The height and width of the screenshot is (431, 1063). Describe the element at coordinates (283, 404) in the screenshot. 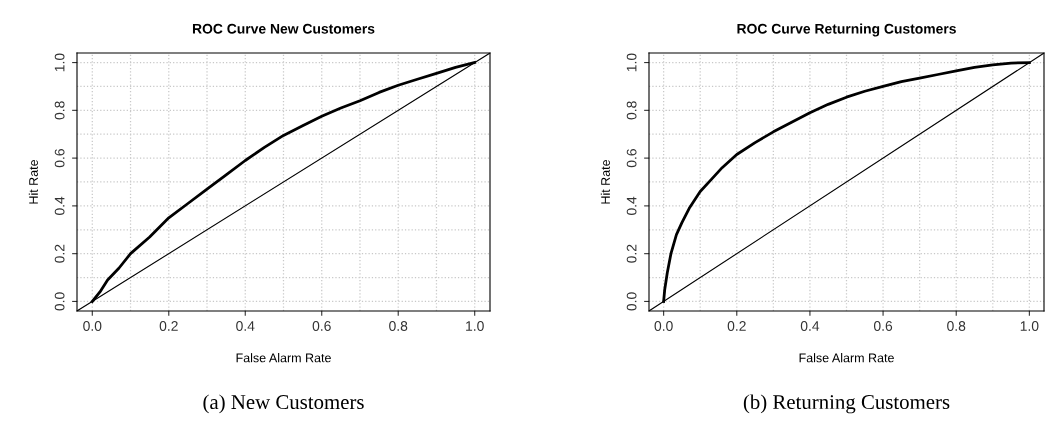

I see `text: (a) New Customers` at that location.